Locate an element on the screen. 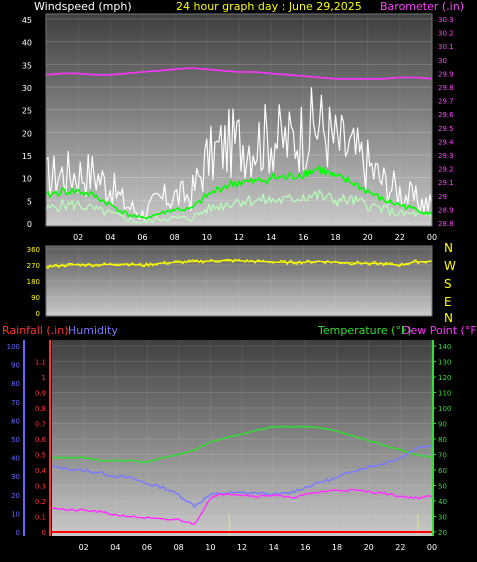 The height and width of the screenshot is (562, 477). dew-point-series is located at coordinates (242, 506).